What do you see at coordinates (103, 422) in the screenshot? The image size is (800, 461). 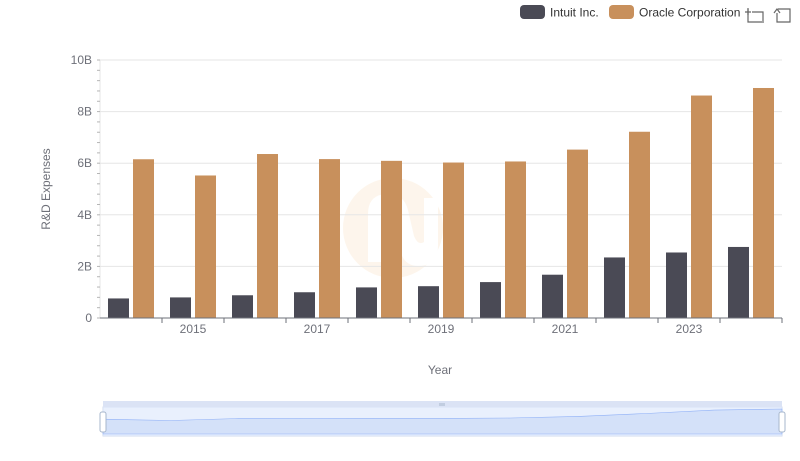 I see `data-zoom-handle-left` at bounding box center [103, 422].